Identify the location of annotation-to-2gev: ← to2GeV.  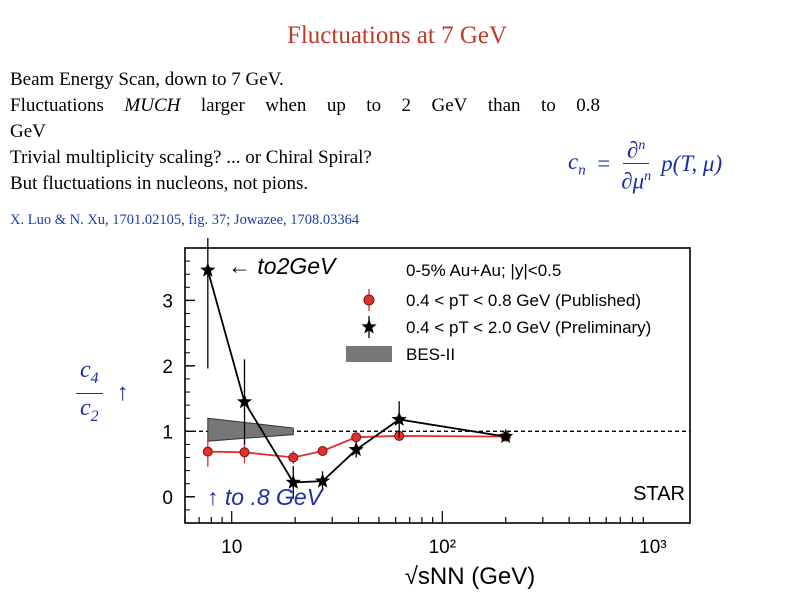
(283, 266).